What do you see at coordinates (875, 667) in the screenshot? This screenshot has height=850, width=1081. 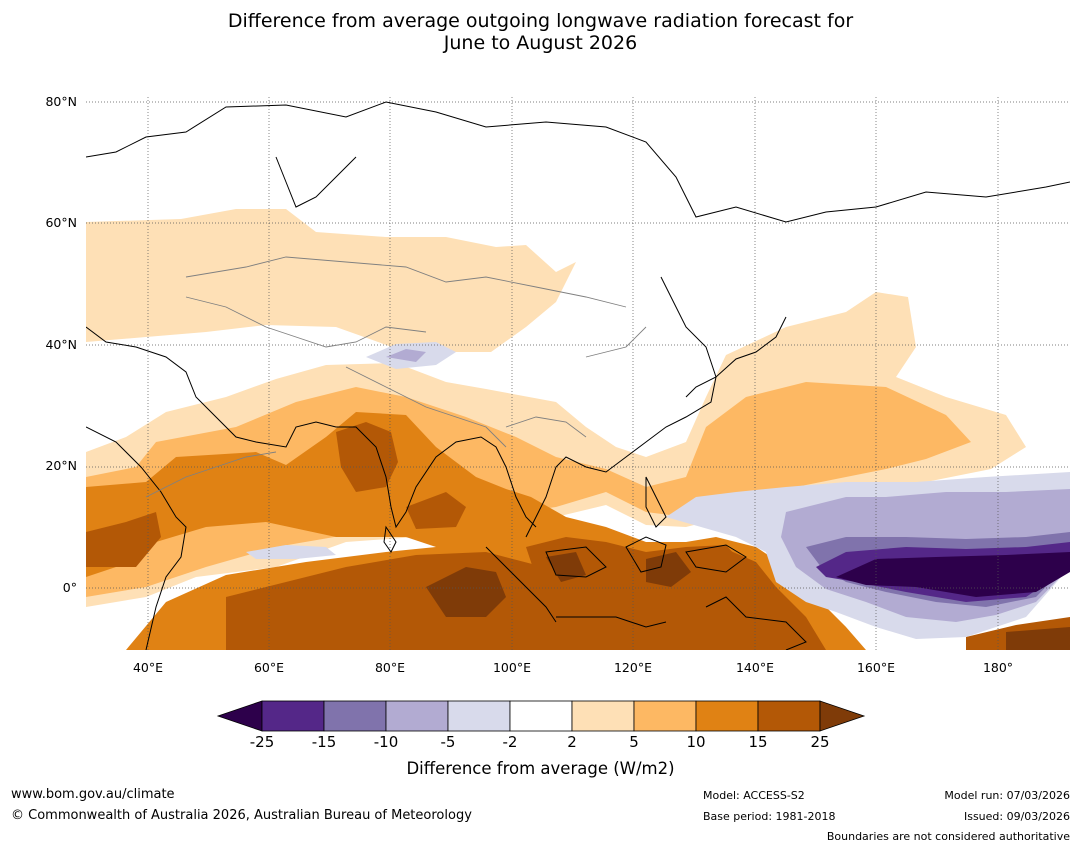 I see `lon-label-160e: 160°E` at bounding box center [875, 667].